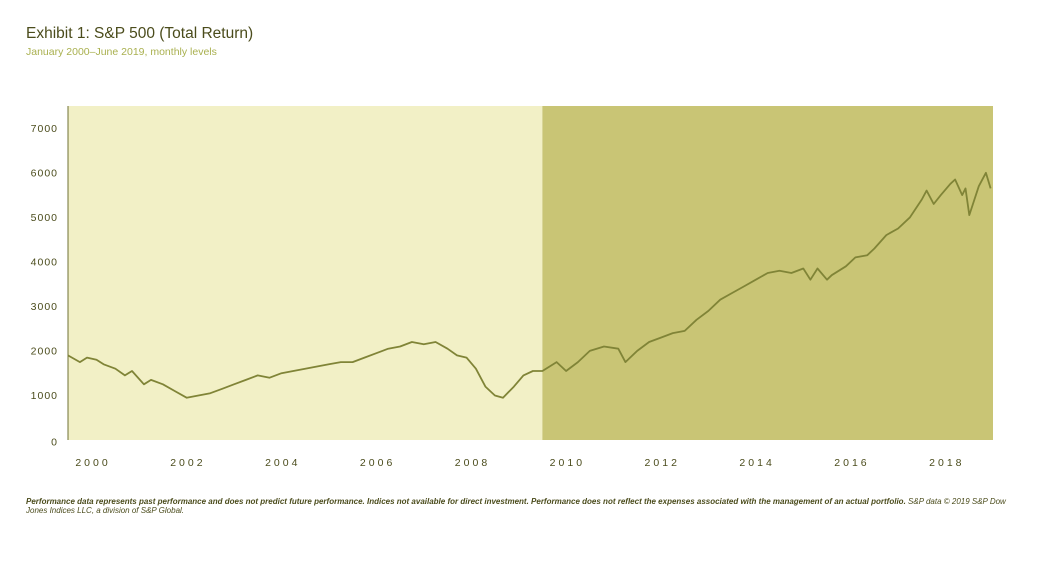 This screenshot has width=1060, height=585. What do you see at coordinates (946, 463) in the screenshot?
I see `x-tick-label: 2018` at bounding box center [946, 463].